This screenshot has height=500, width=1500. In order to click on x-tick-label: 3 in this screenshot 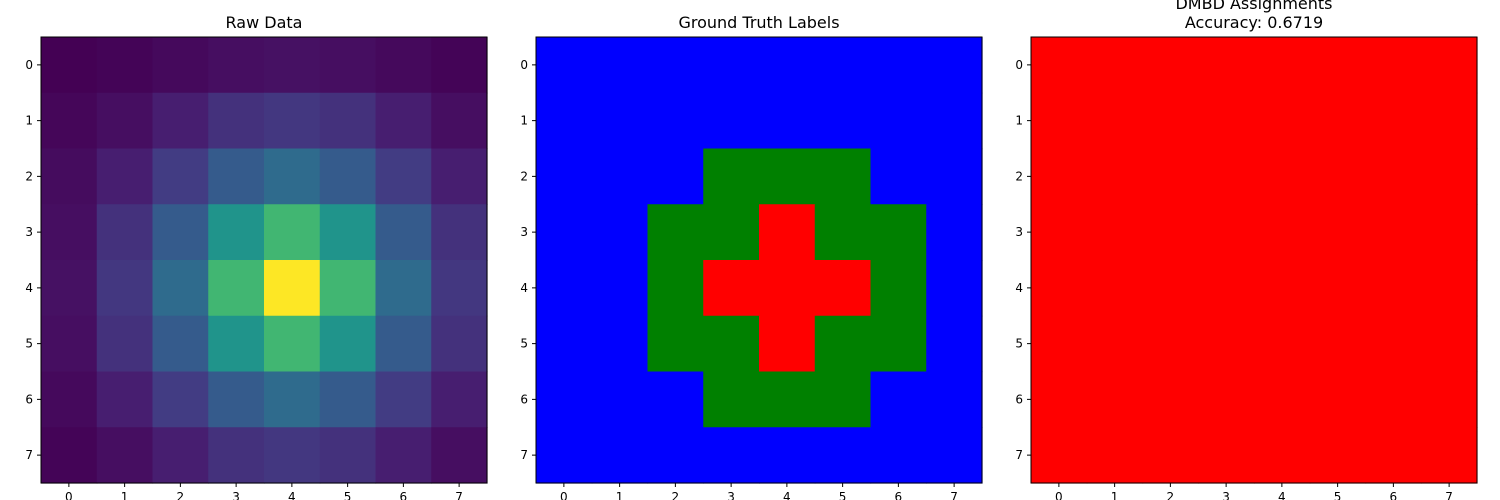, I will do `click(1226, 495)`.